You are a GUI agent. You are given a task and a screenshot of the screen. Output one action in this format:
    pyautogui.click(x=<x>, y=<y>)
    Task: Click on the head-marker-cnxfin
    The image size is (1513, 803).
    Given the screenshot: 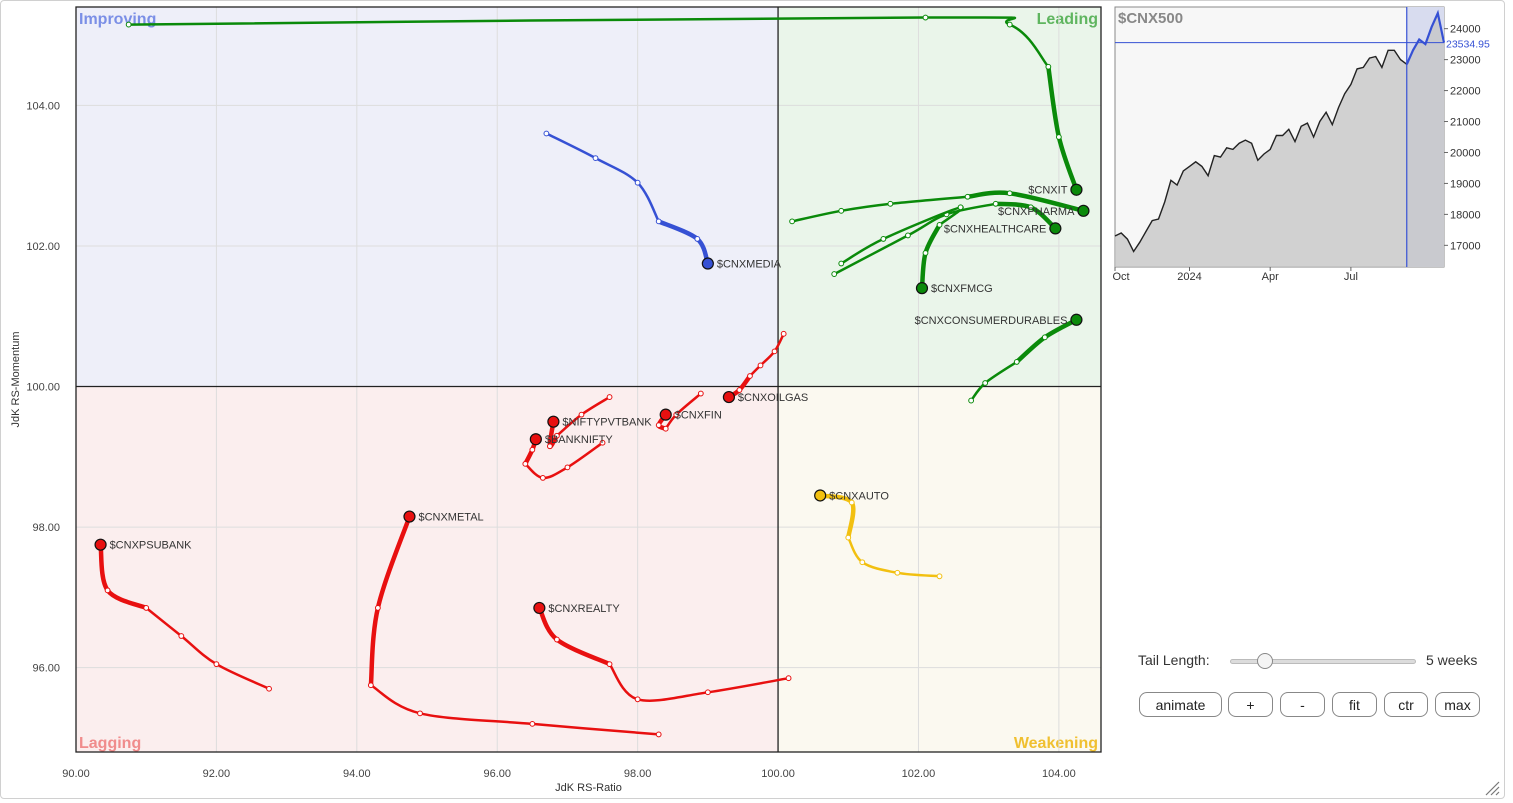 What is the action you would take?
    pyautogui.click(x=665, y=414)
    